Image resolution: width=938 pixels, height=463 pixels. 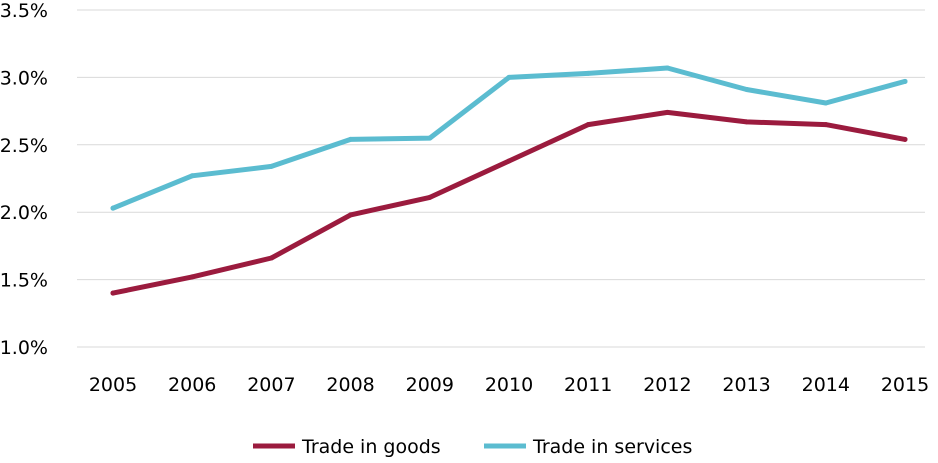 I want to click on y-axis-tick-labels: 1.0% 1.5% 2.0% 2.5% 3.0% 3.5%, so click(x=24, y=179).